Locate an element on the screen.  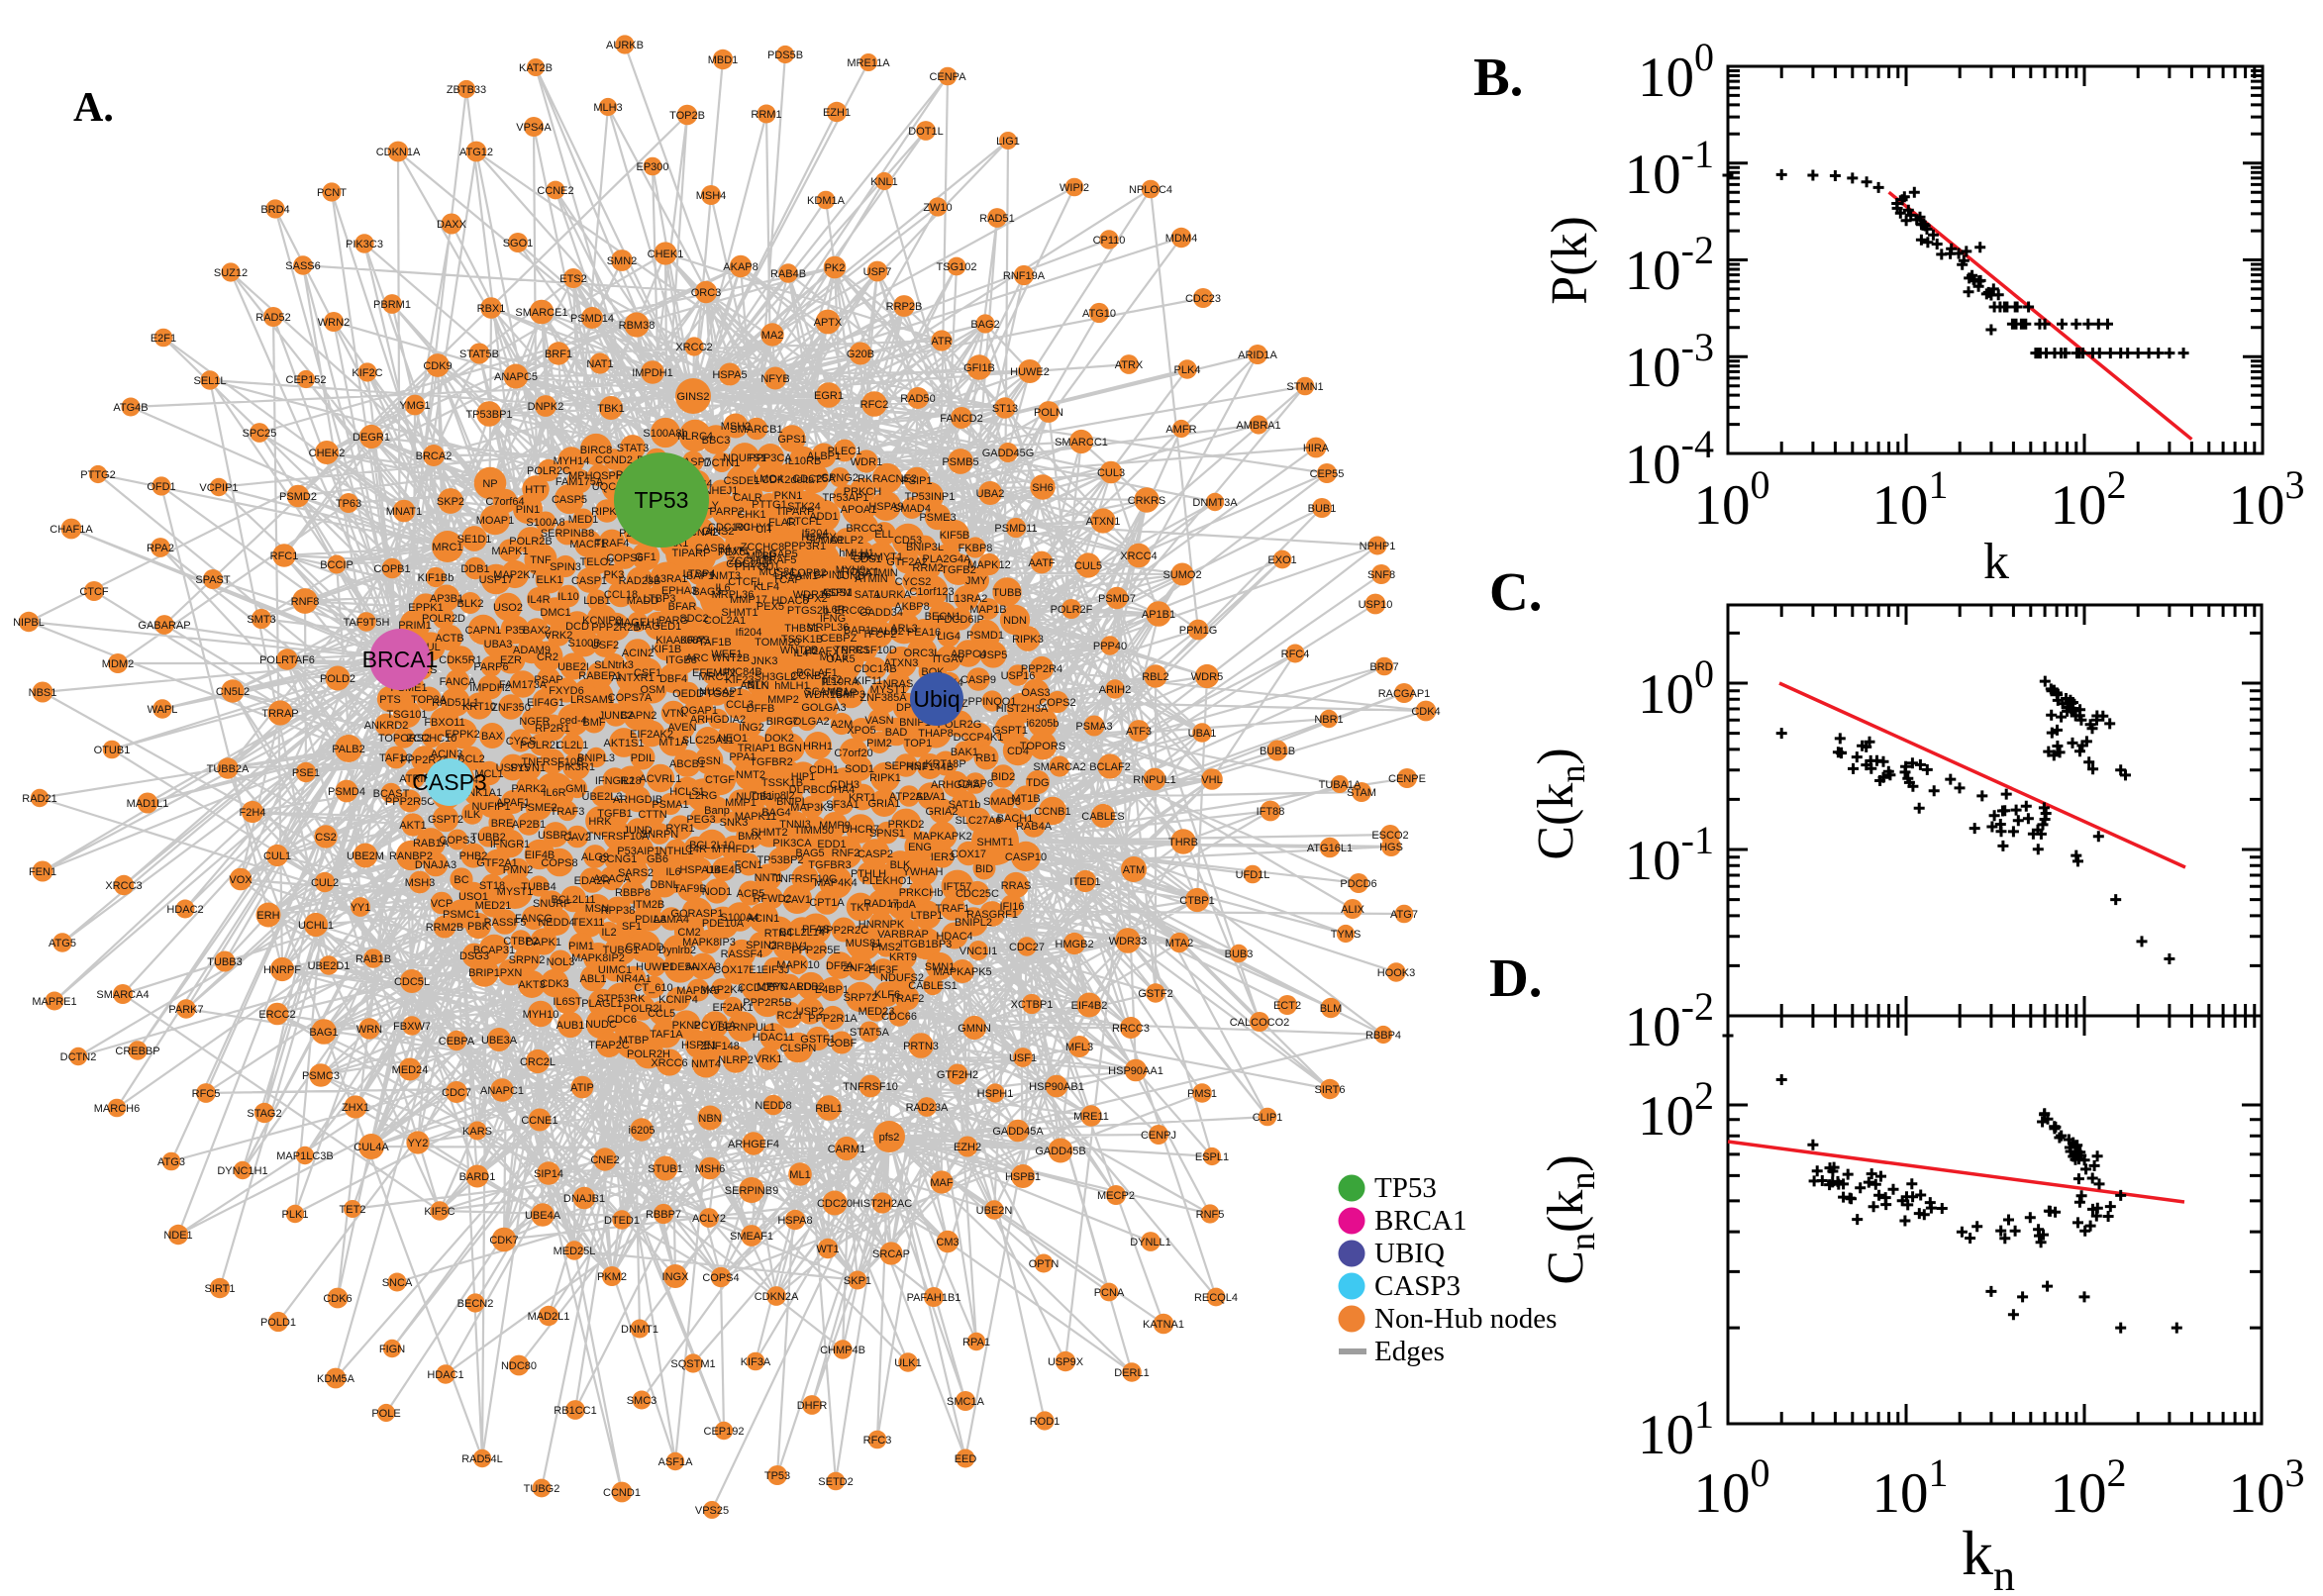
svg-text: PSMD4 is located at coordinates (346, 792).